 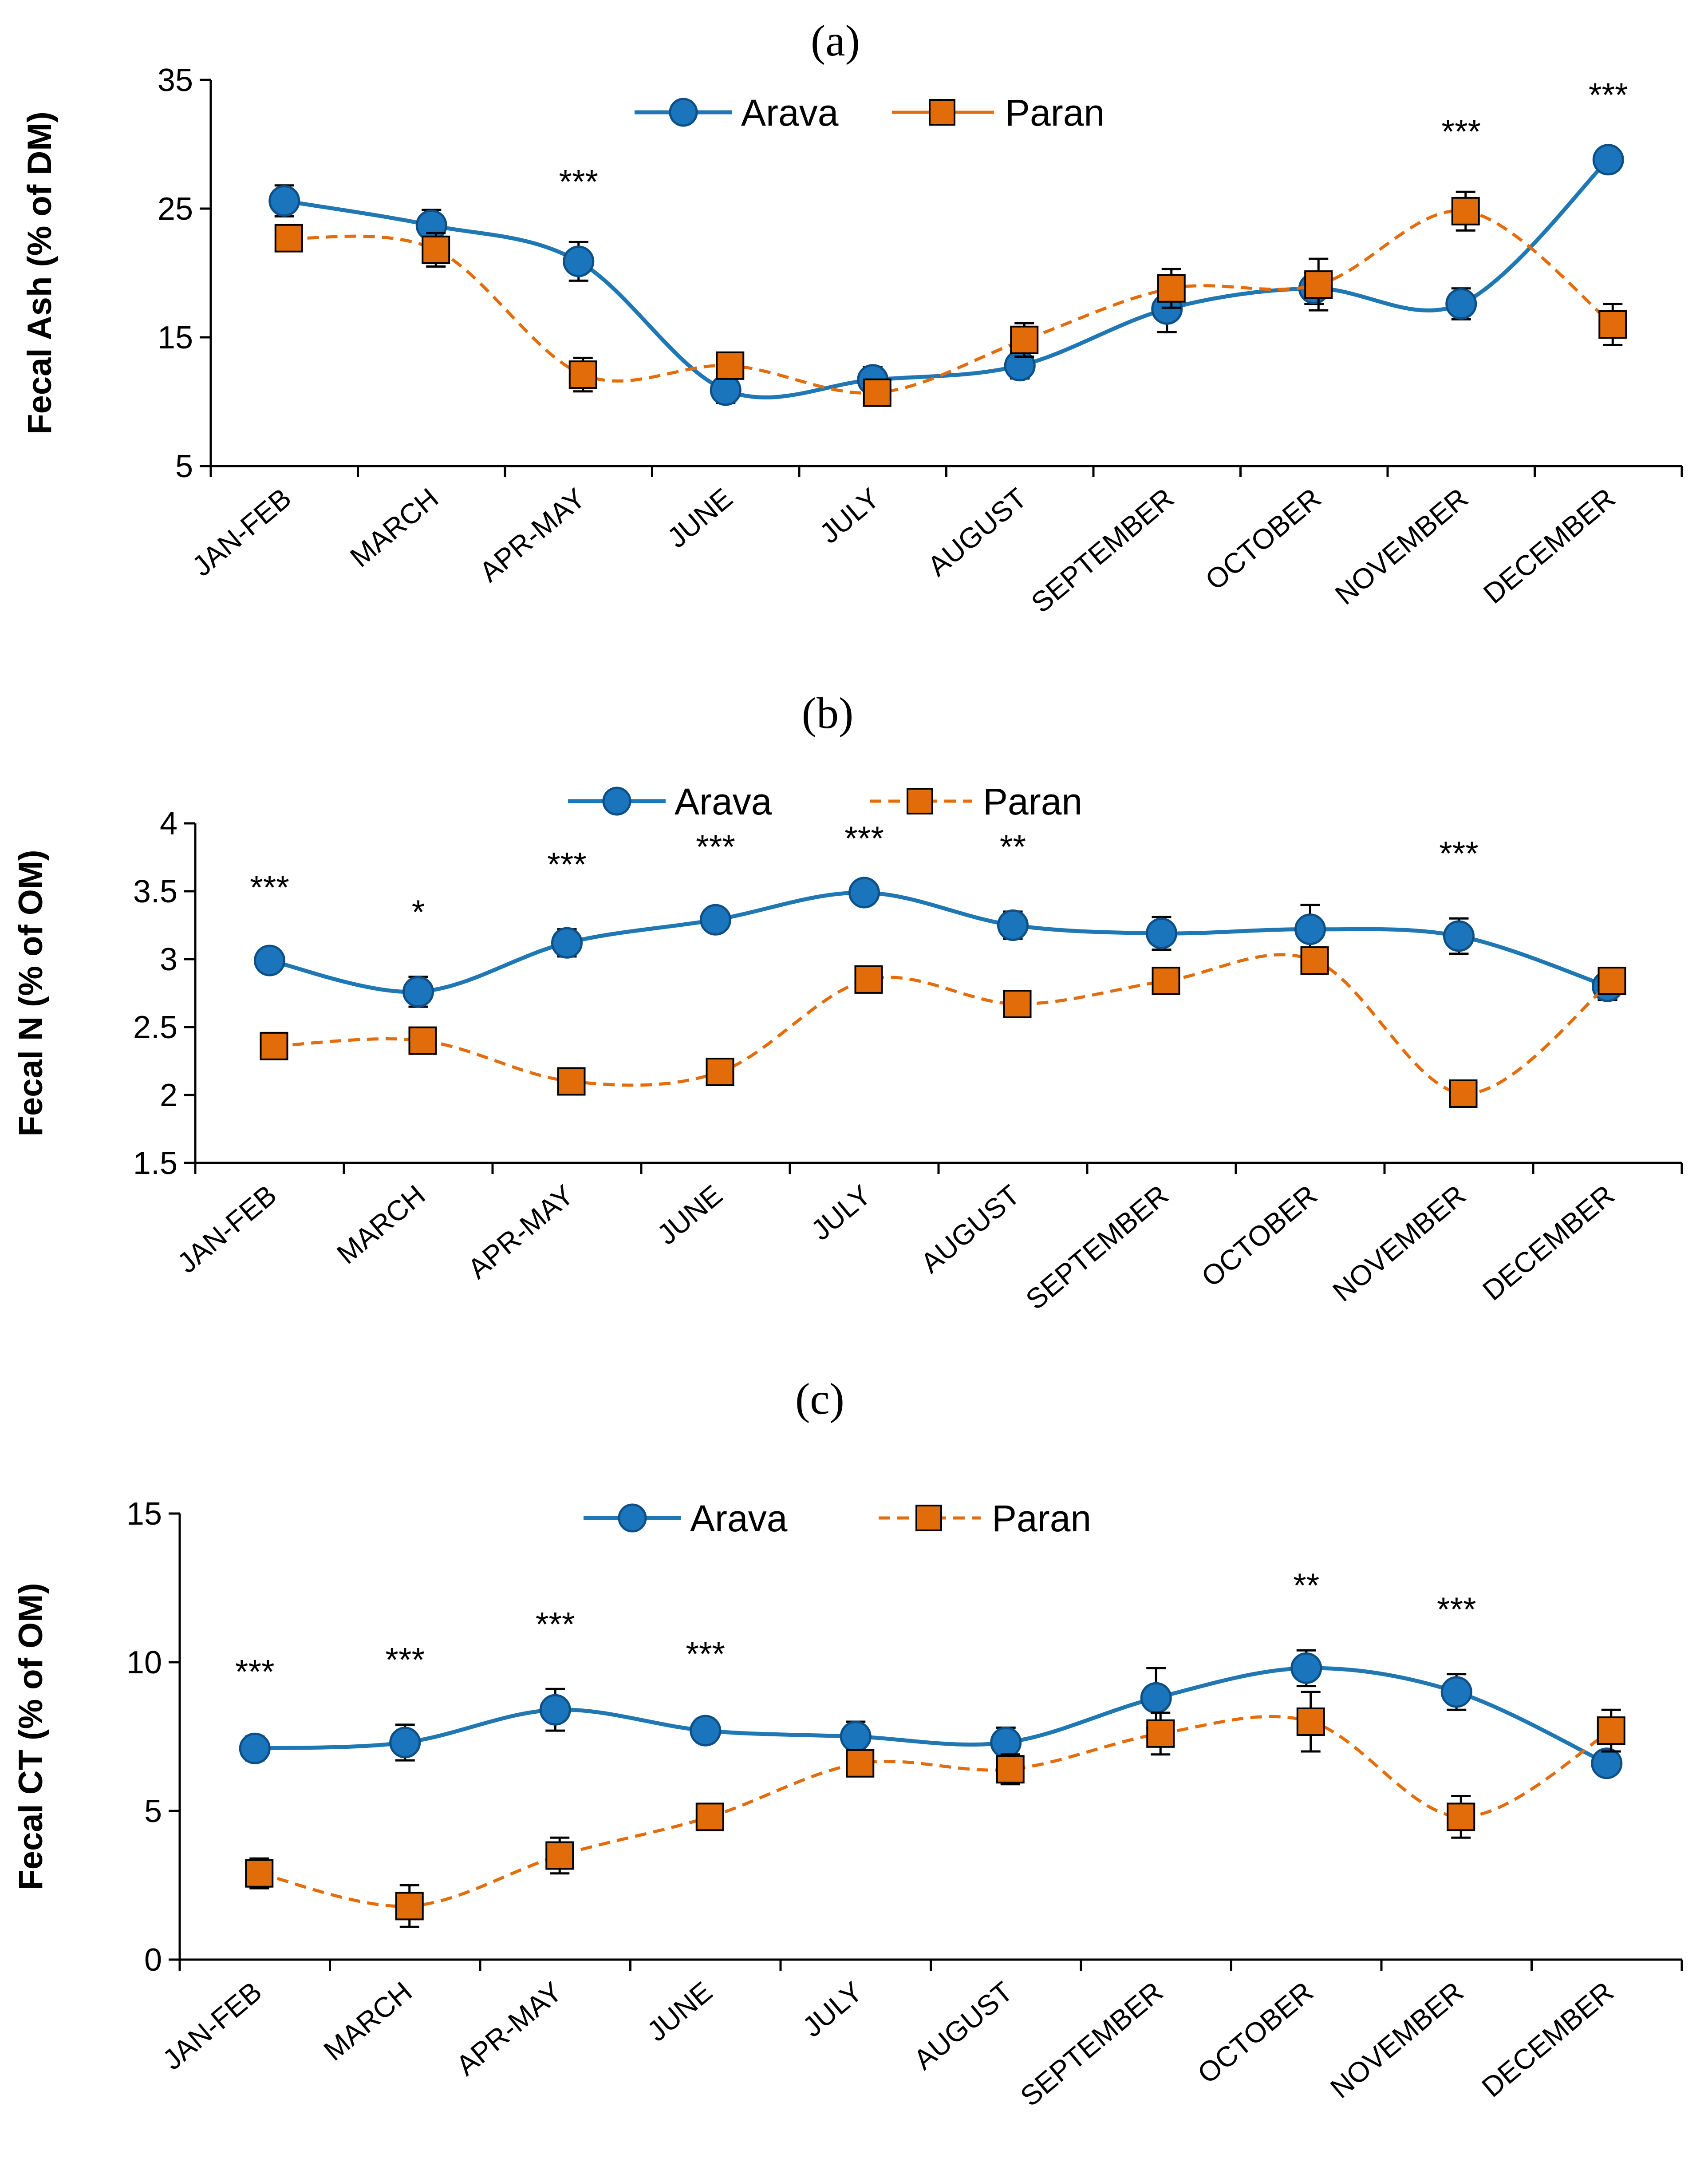 I want to click on panel-label: (b), so click(x=828, y=713).